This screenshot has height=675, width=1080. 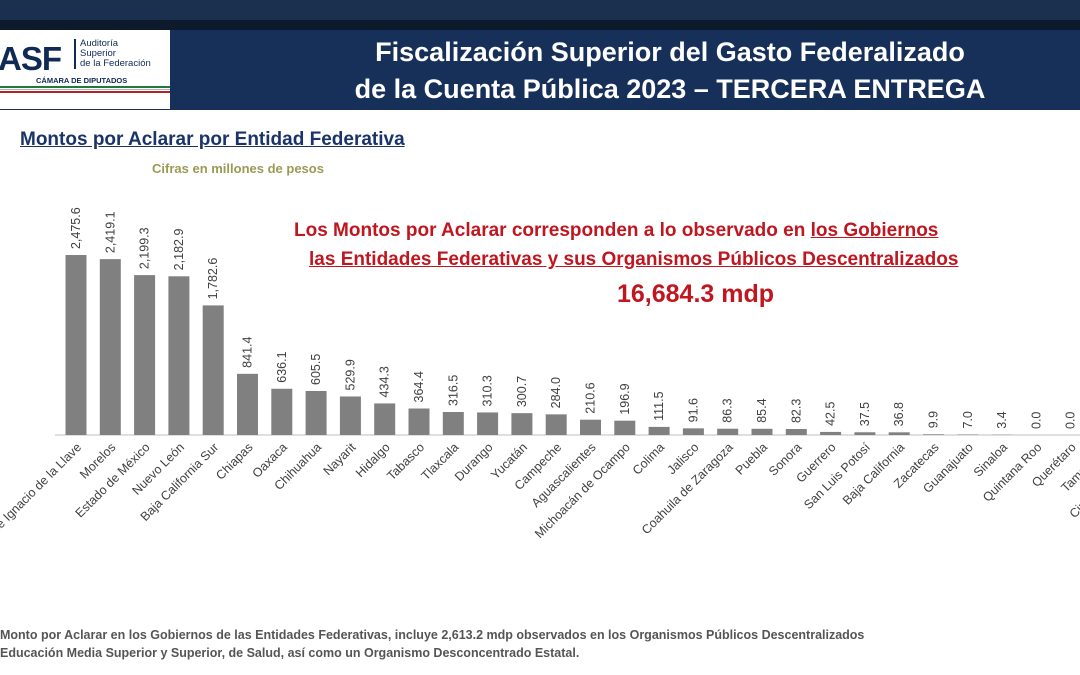 What do you see at coordinates (1002, 419) in the screenshot?
I see `data-label: 3.4` at bounding box center [1002, 419].